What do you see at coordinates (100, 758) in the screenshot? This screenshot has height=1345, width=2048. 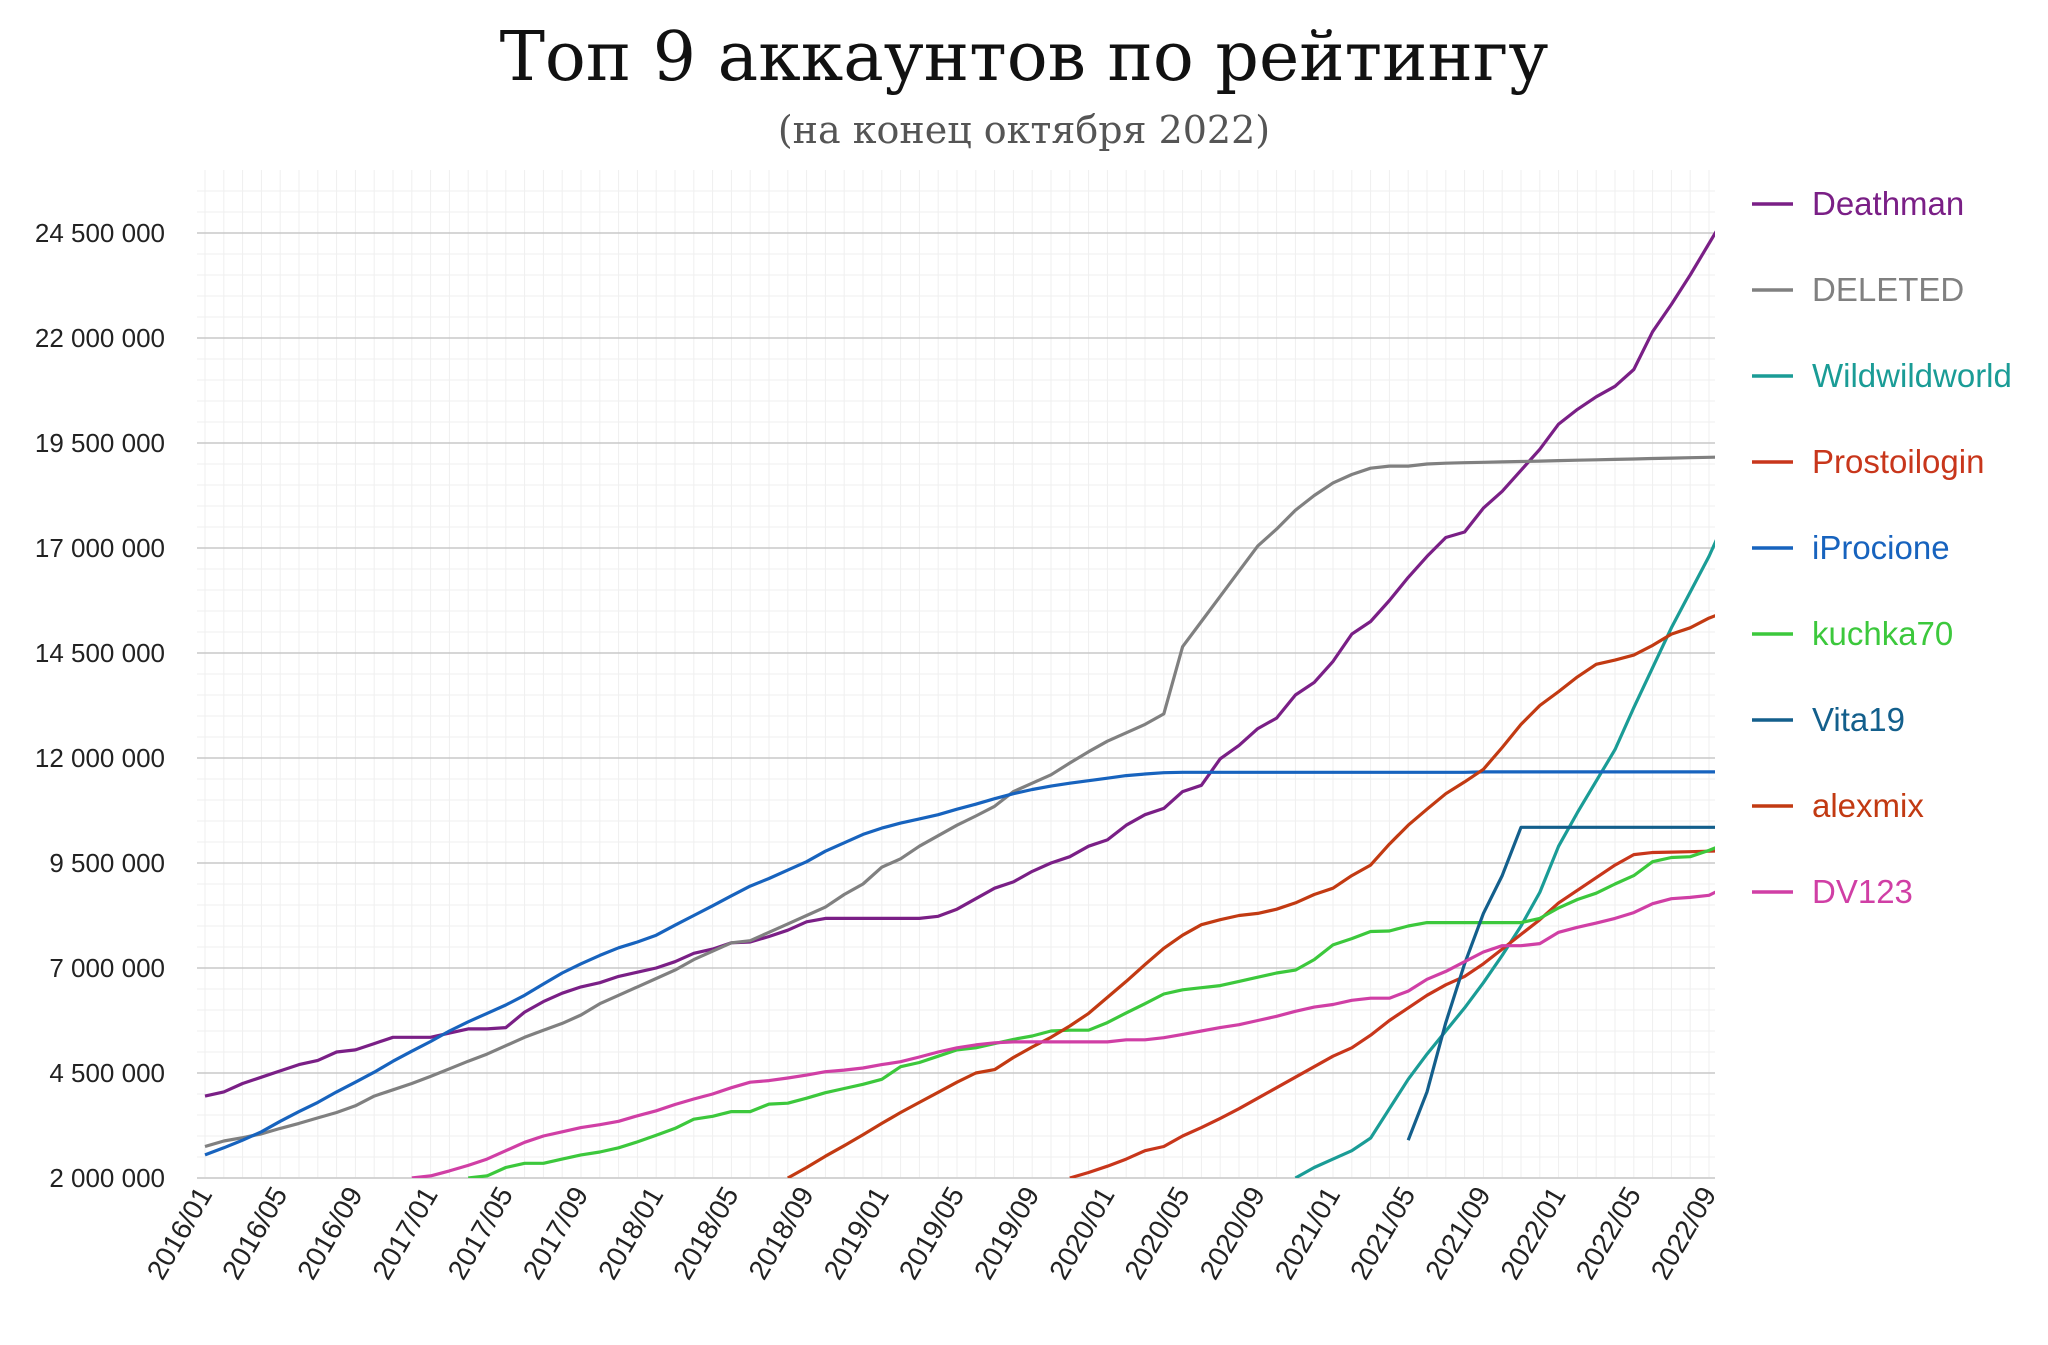 I see `y-tick-label: 12 000 000` at bounding box center [100, 758].